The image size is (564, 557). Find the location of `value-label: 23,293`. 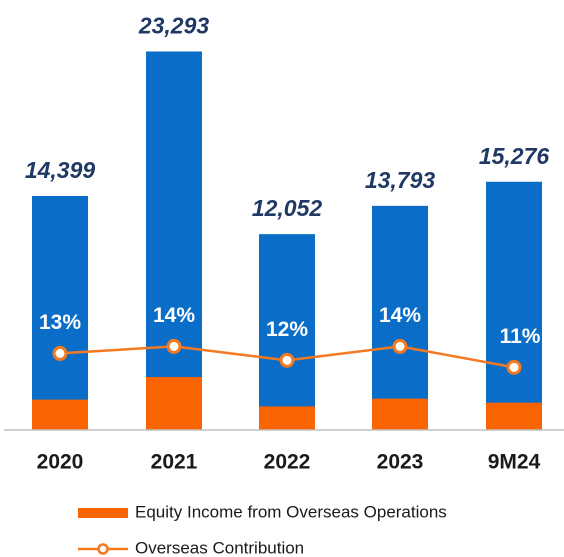

value-label: 23,293 is located at coordinates (174, 26).